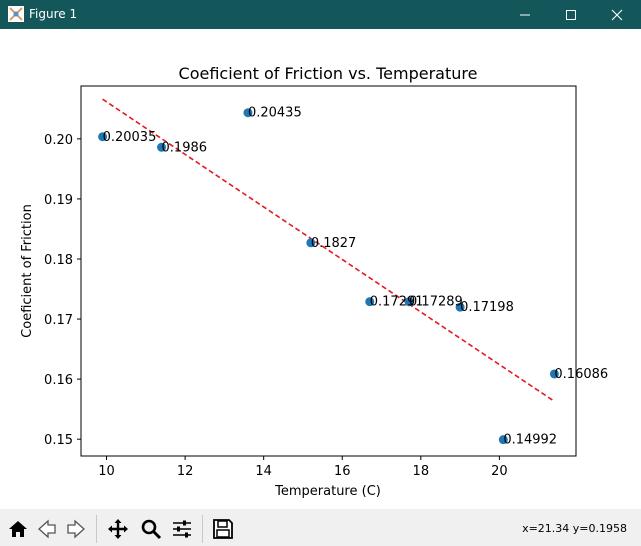 This screenshot has height=546, width=641. Describe the element at coordinates (487, 307) in the screenshot. I see `data-label: 0.17198` at that location.